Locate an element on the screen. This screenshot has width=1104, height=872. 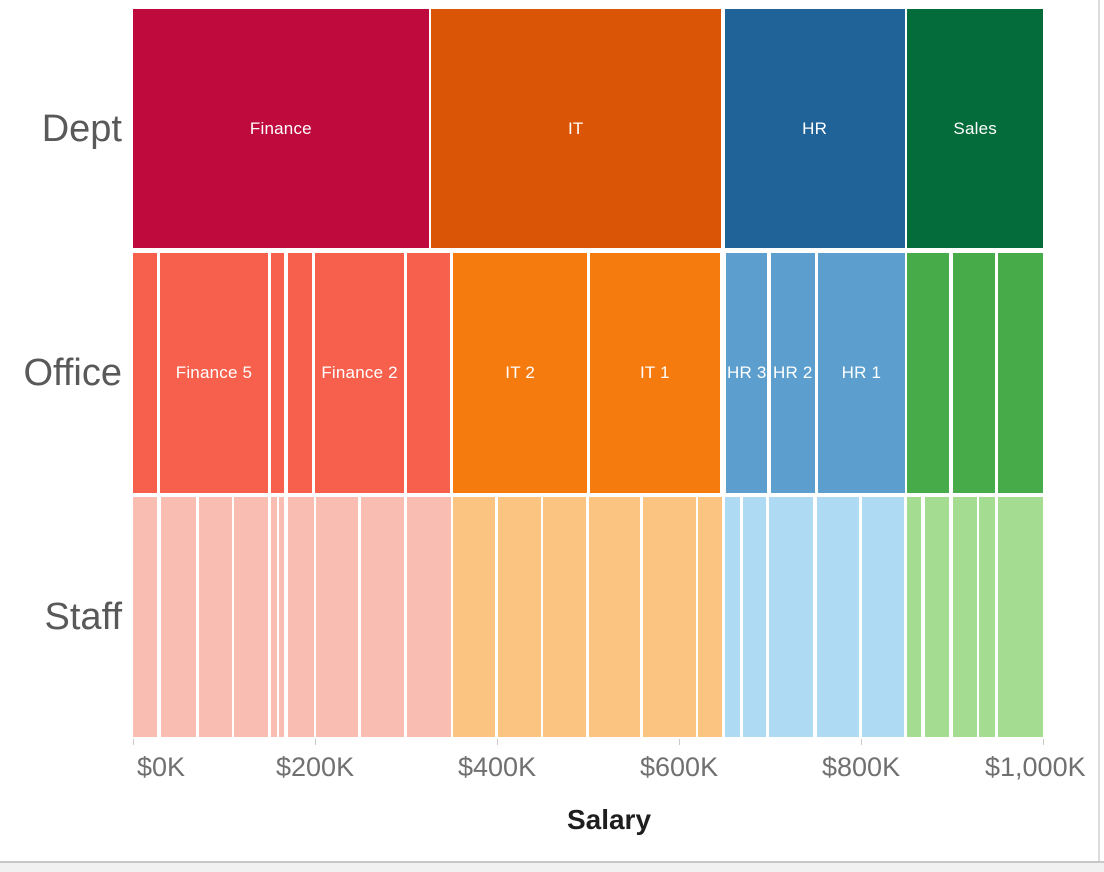
segment-label: IT 1 is located at coordinates (654, 372).